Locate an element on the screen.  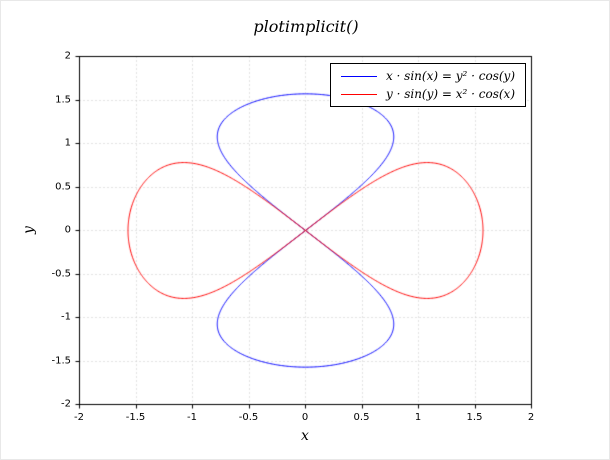
legend-item: y · sin(y) = x² · cos(x) is located at coordinates (427, 94).